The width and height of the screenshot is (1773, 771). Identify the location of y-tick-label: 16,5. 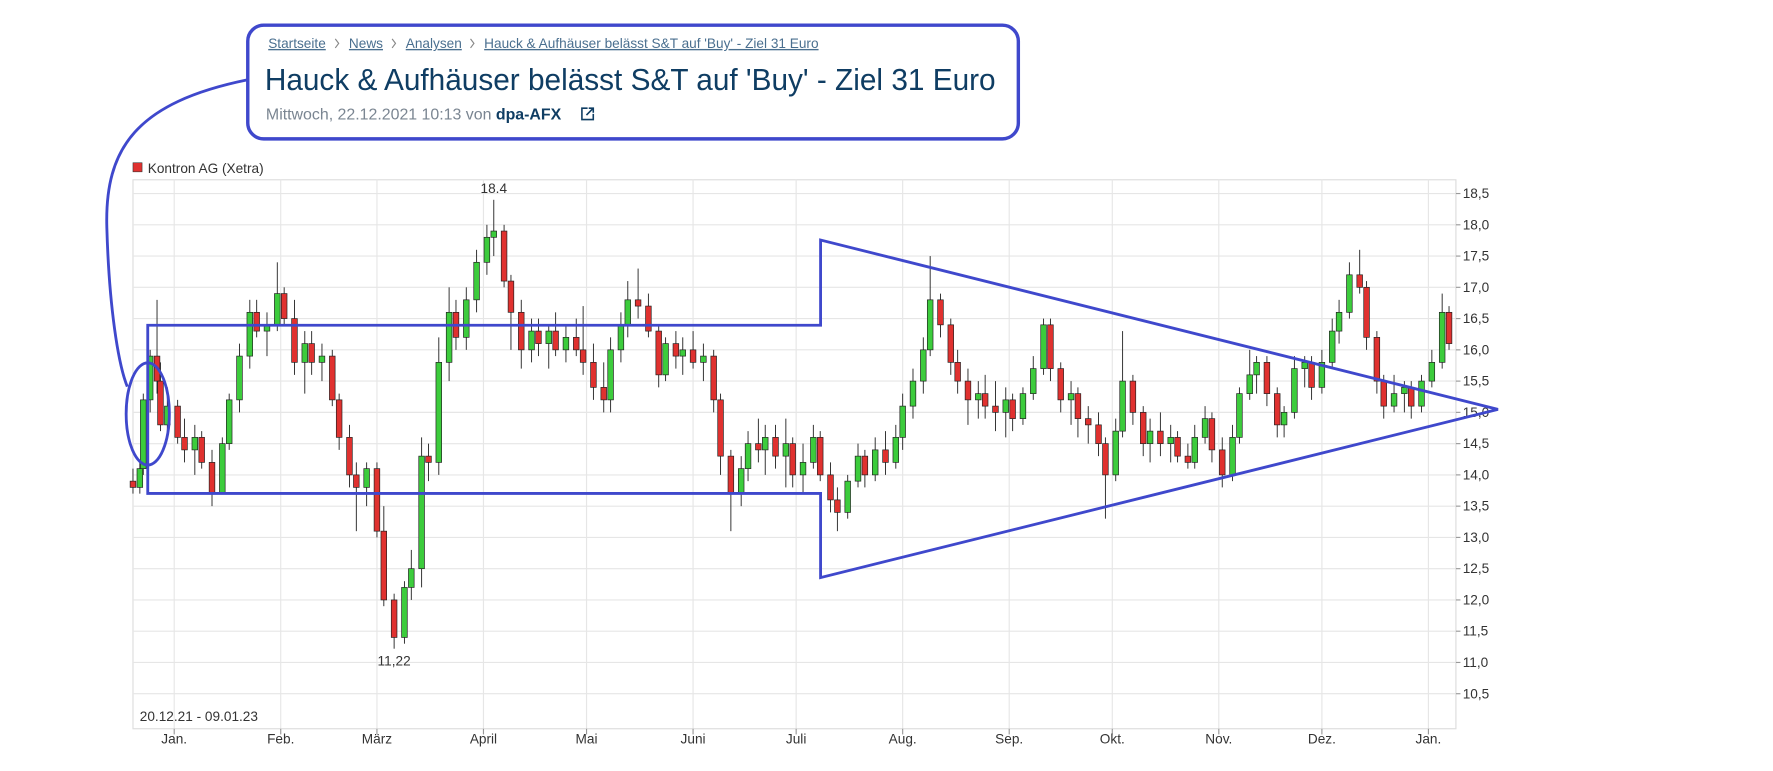
(1476, 318).